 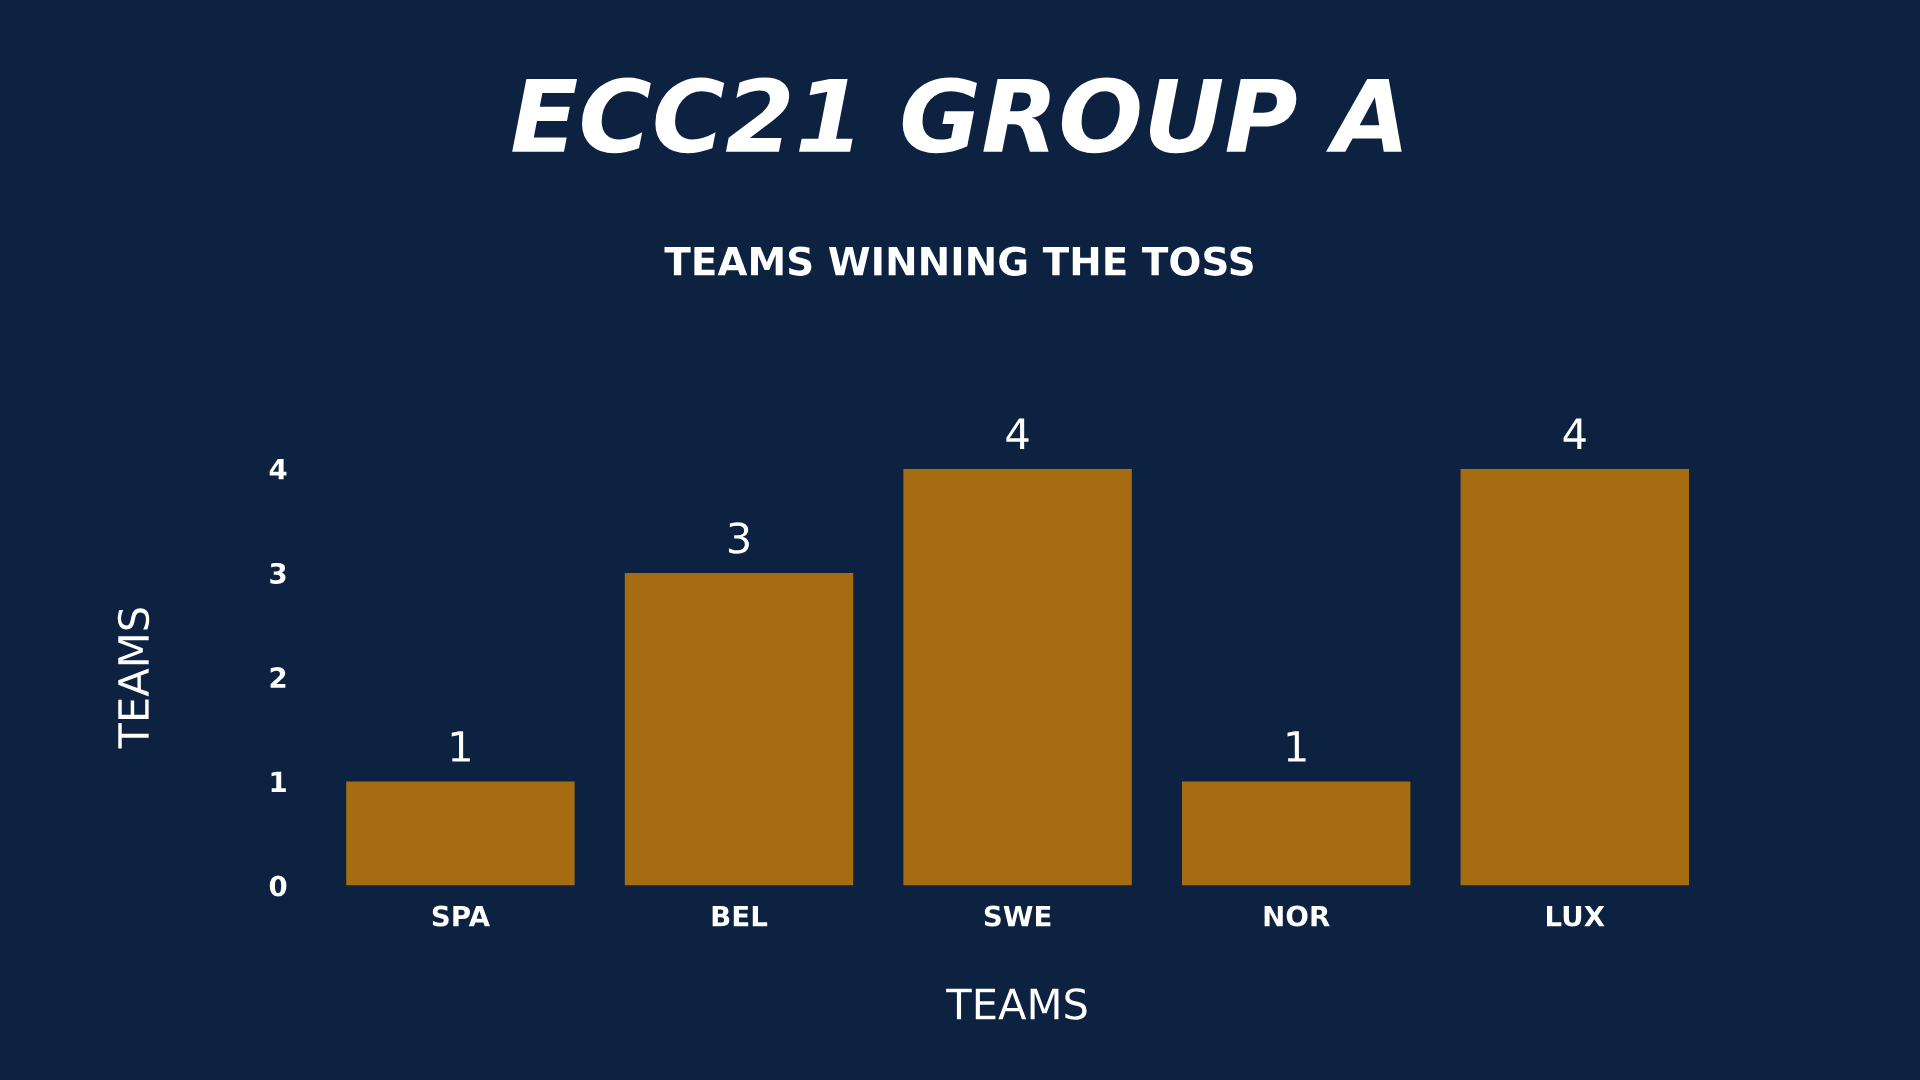 What do you see at coordinates (958, 261) in the screenshot?
I see `chart-subtitle: TEAMS WINNING THE TOSS` at bounding box center [958, 261].